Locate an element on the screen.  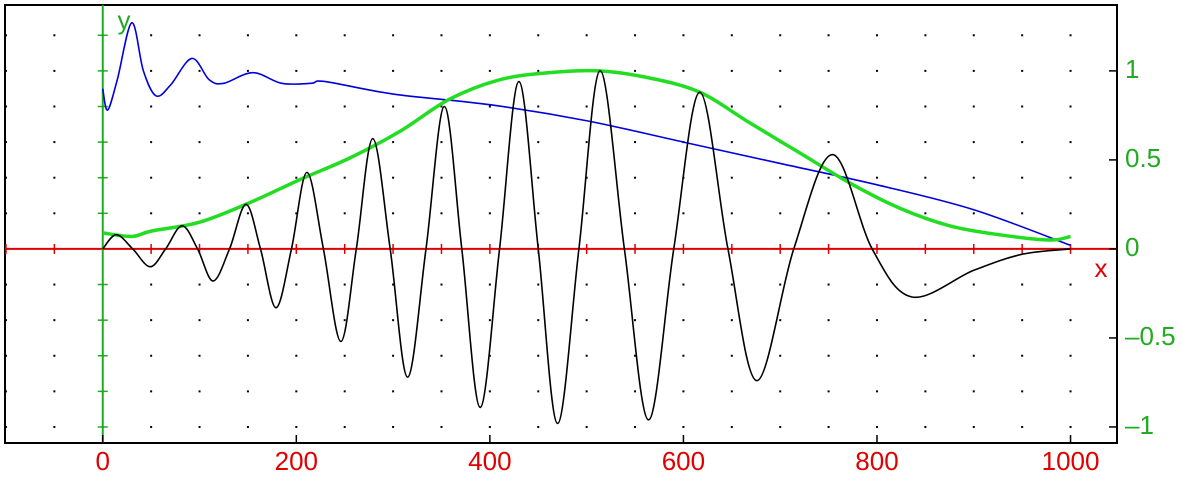
x-tick-label: 600 is located at coordinates (683, 461).